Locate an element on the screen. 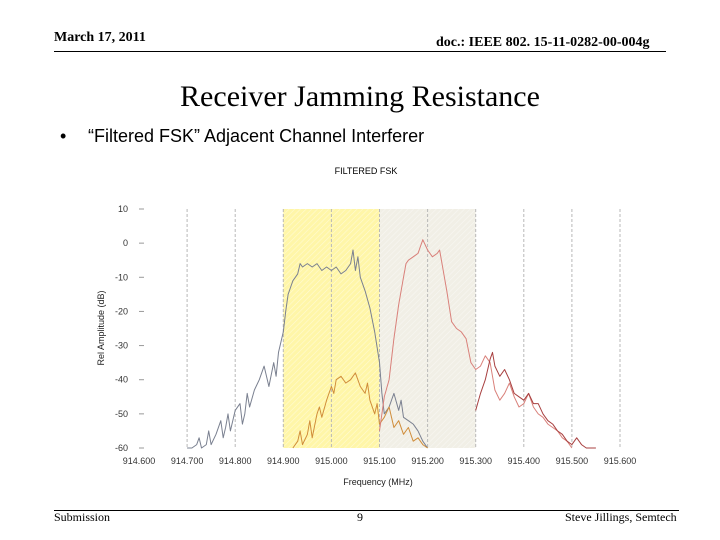 This screenshot has width=720, height=540. x-tick-label: 915.400 is located at coordinates (524, 461).